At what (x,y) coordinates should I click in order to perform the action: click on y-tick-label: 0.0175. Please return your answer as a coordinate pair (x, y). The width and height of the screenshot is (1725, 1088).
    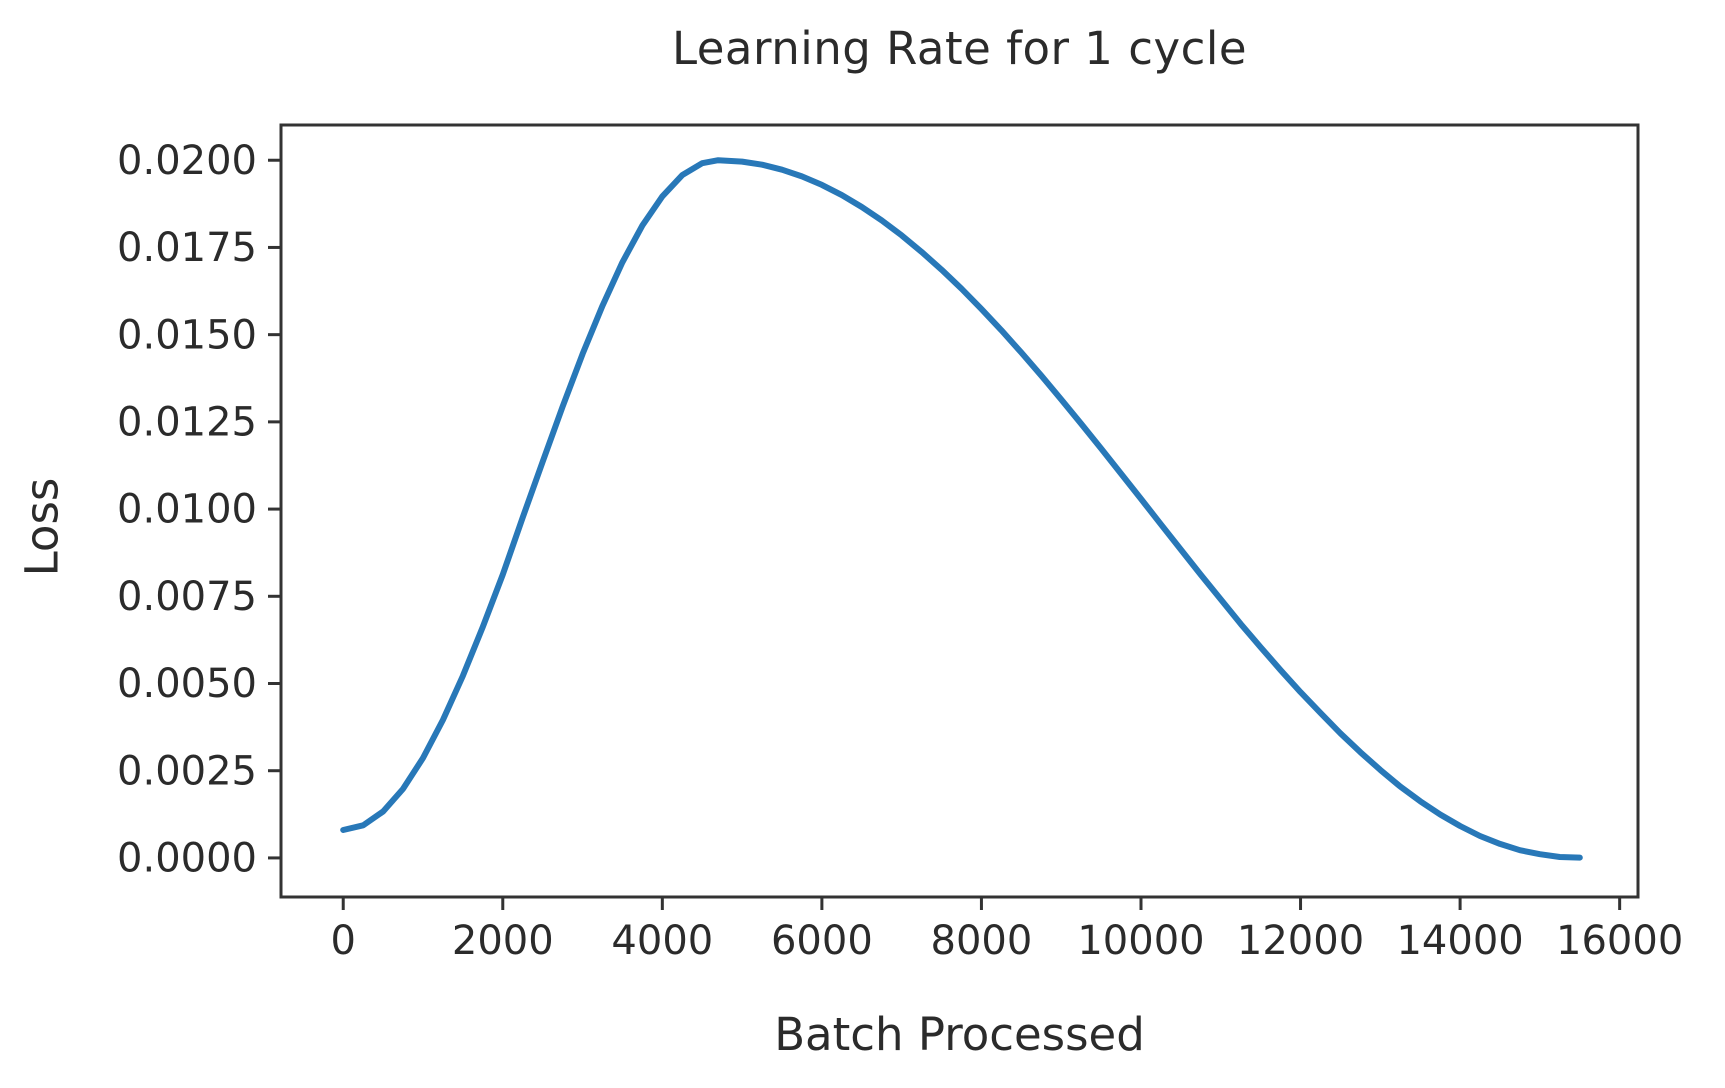
    Looking at the image, I should click on (187, 248).